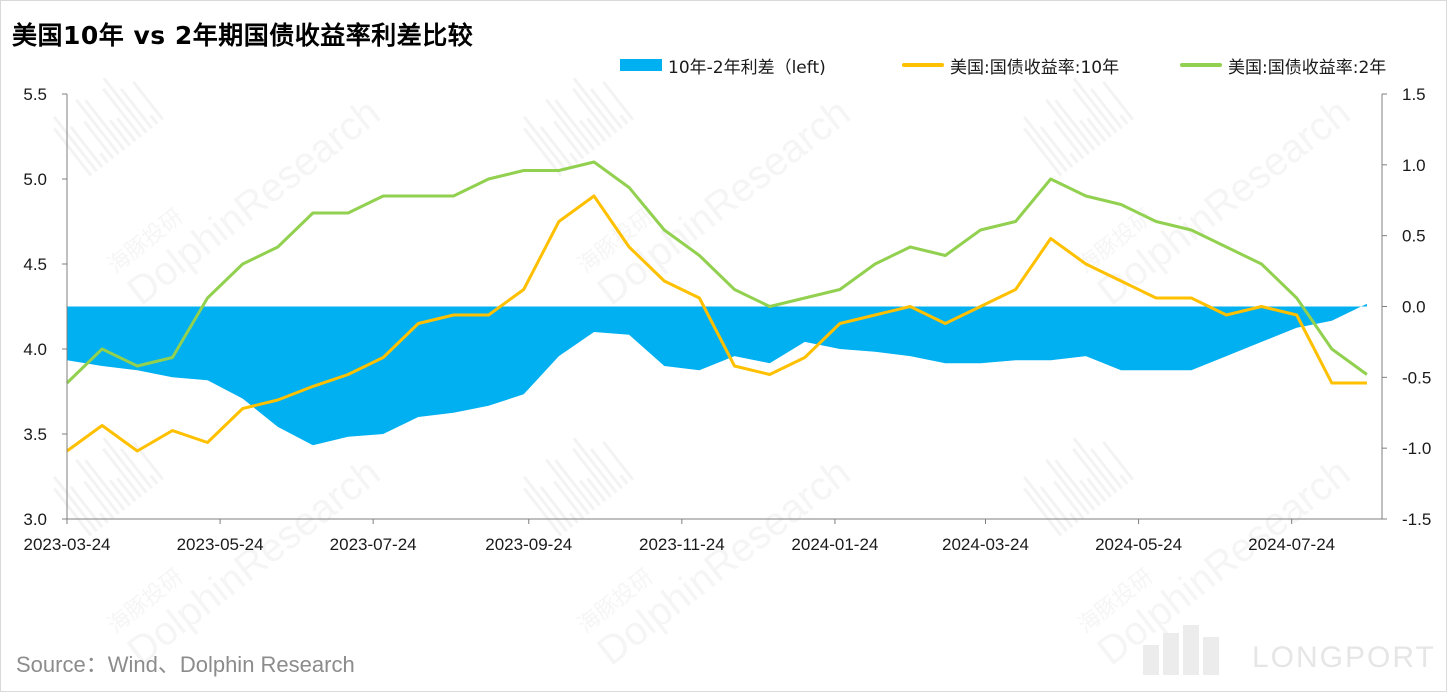  Describe the element at coordinates (35, 264) in the screenshot. I see `y-left-tick-label: 4.5` at that location.